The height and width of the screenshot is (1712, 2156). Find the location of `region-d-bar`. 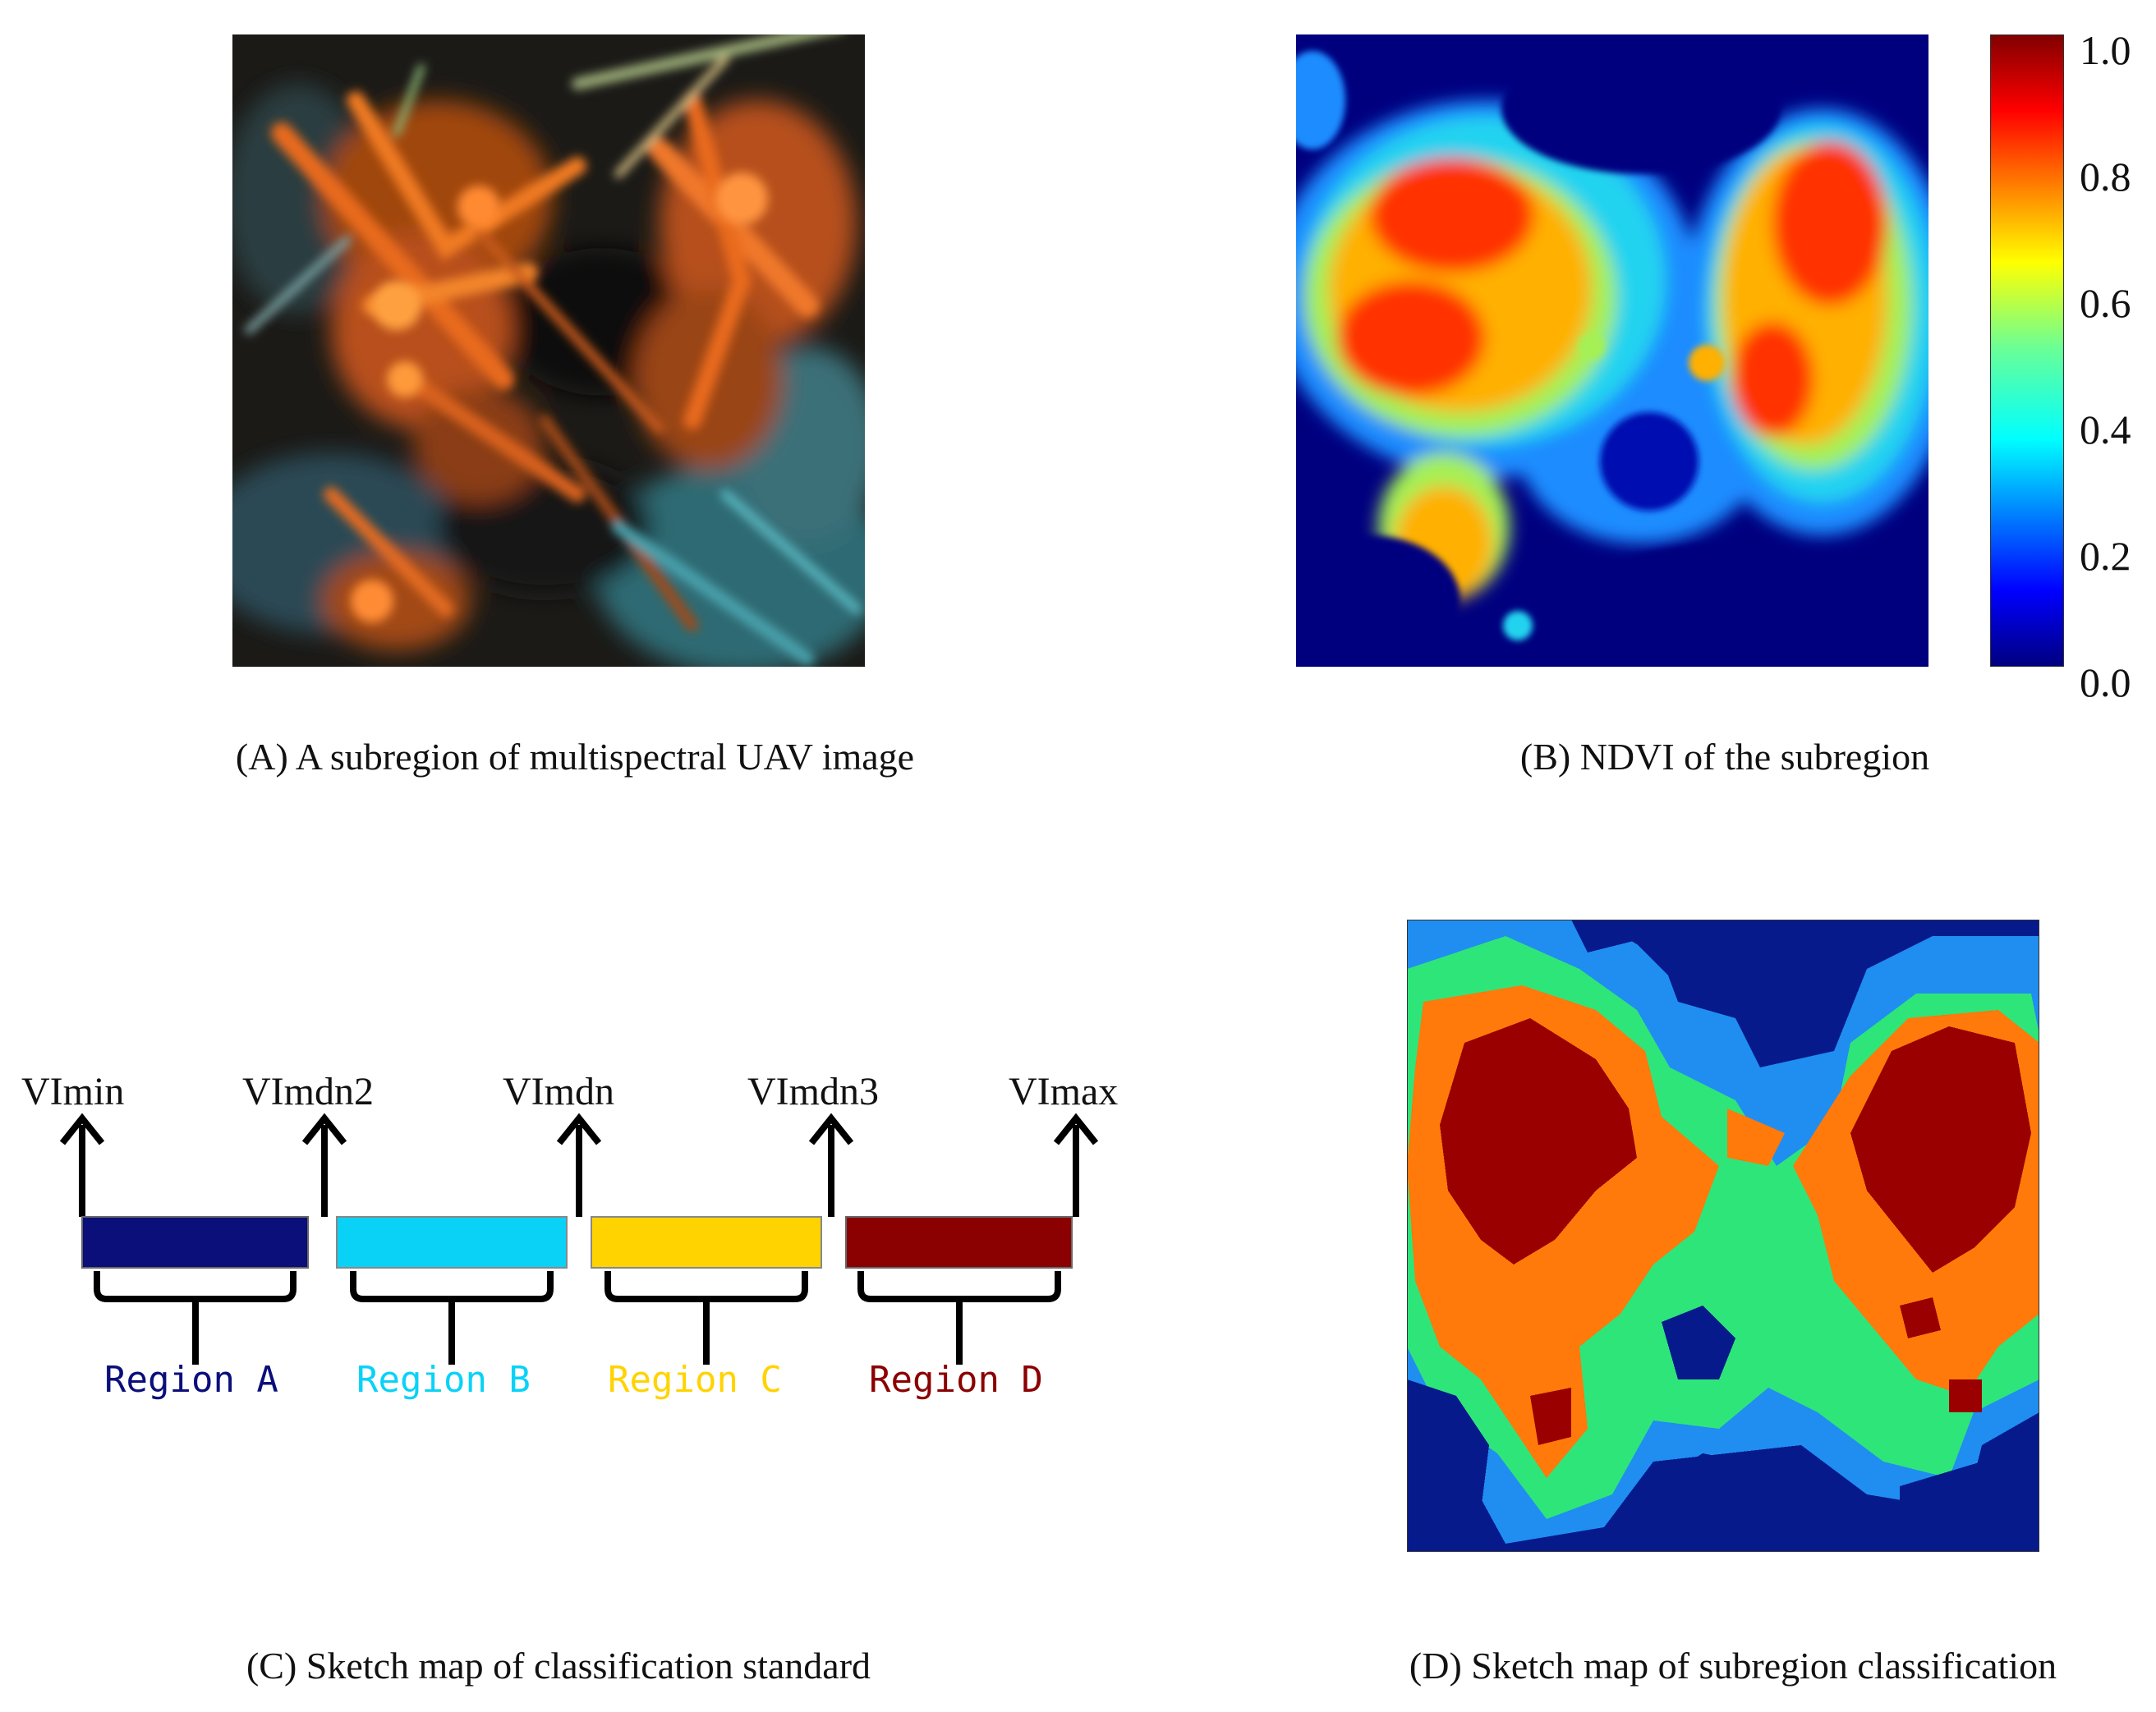

region-d-bar is located at coordinates (959, 1242).